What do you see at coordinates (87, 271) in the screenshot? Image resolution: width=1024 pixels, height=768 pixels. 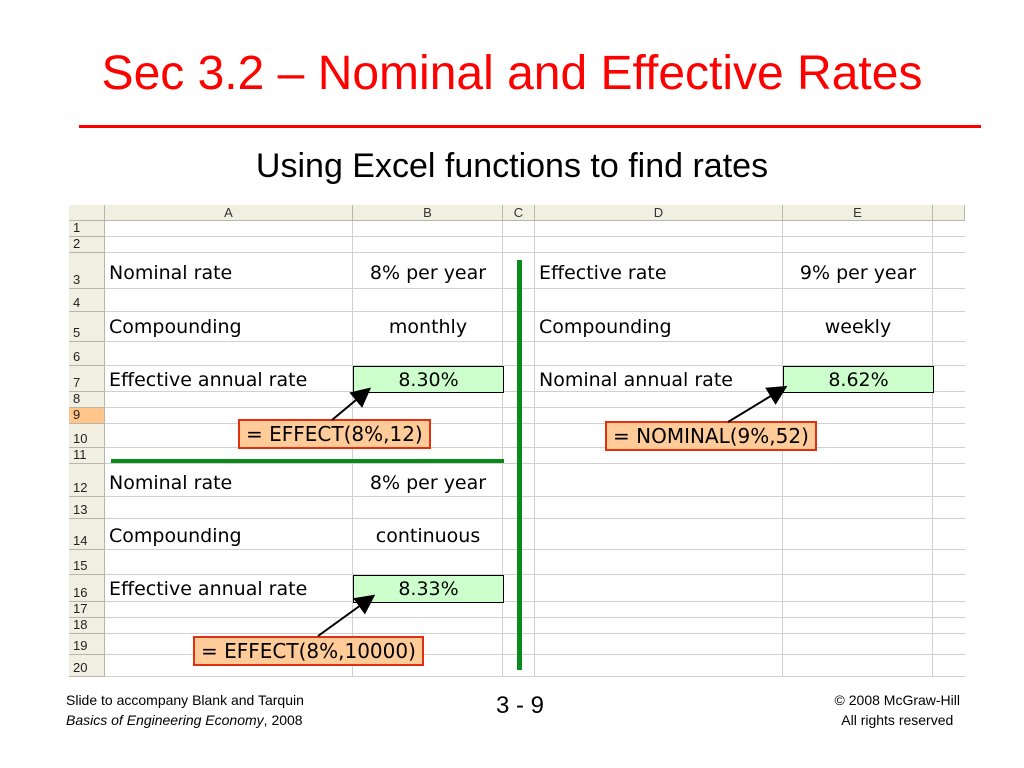 I see `row-header: 3` at bounding box center [87, 271].